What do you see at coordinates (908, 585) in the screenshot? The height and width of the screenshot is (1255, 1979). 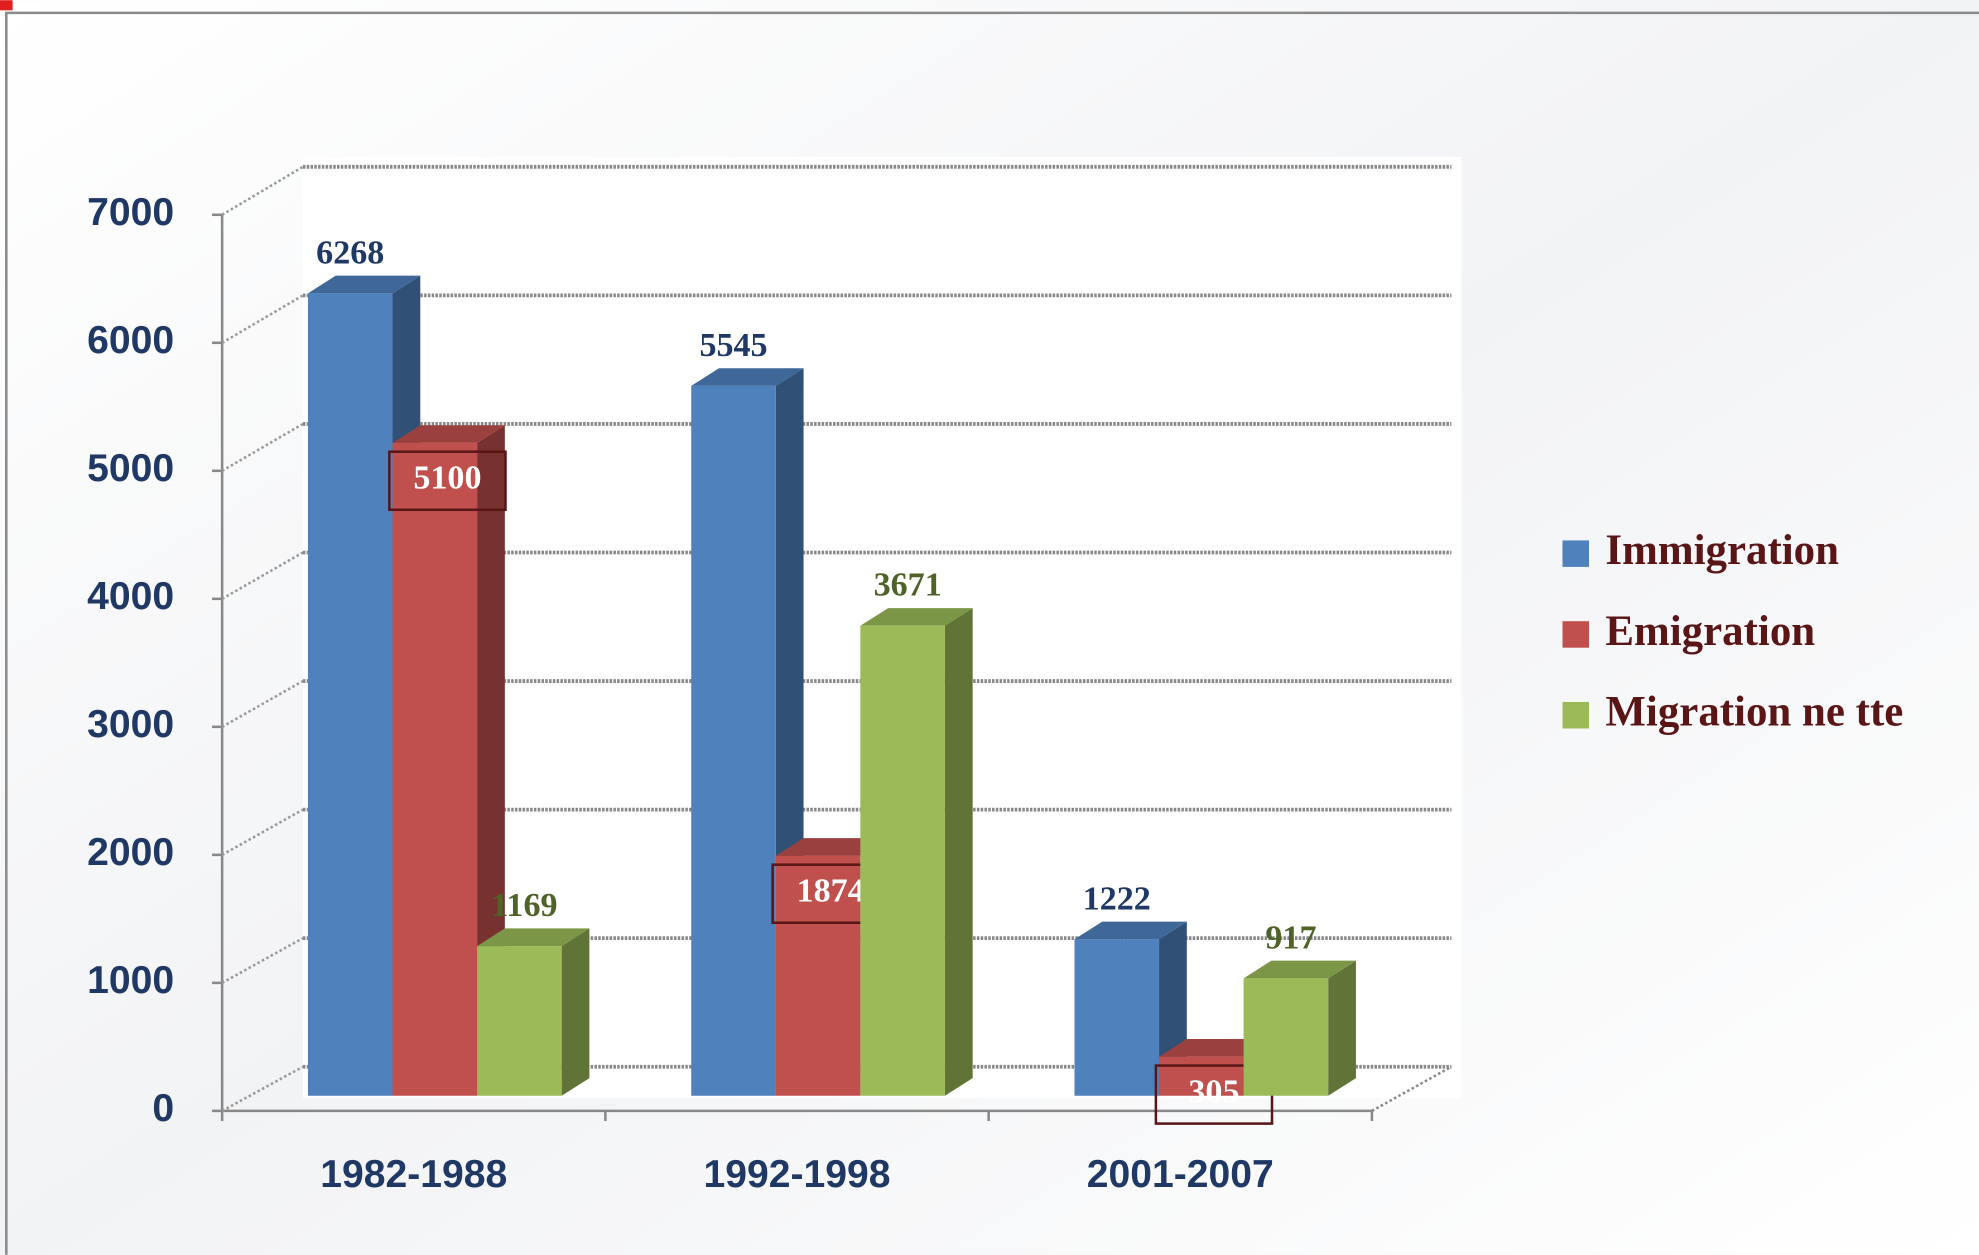 I see `value-label: 3671` at bounding box center [908, 585].